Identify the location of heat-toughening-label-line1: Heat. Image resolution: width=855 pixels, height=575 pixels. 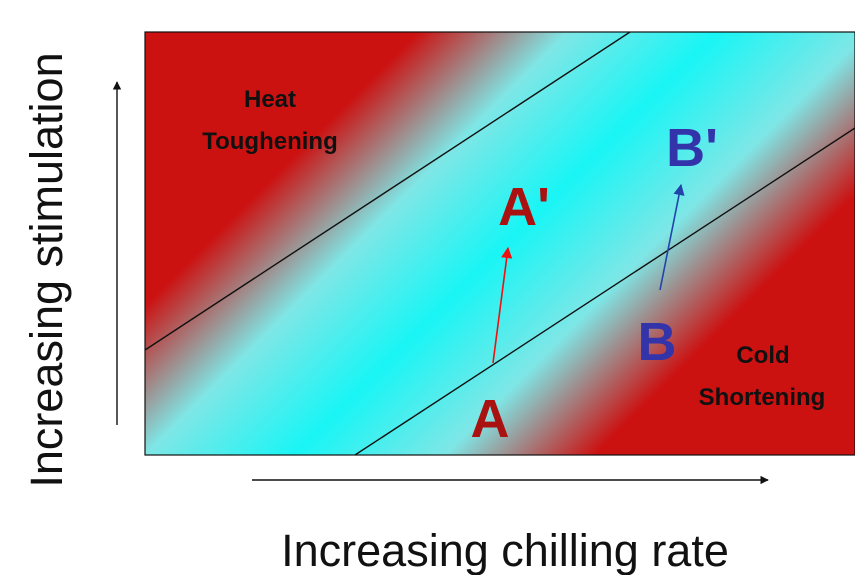
(270, 99).